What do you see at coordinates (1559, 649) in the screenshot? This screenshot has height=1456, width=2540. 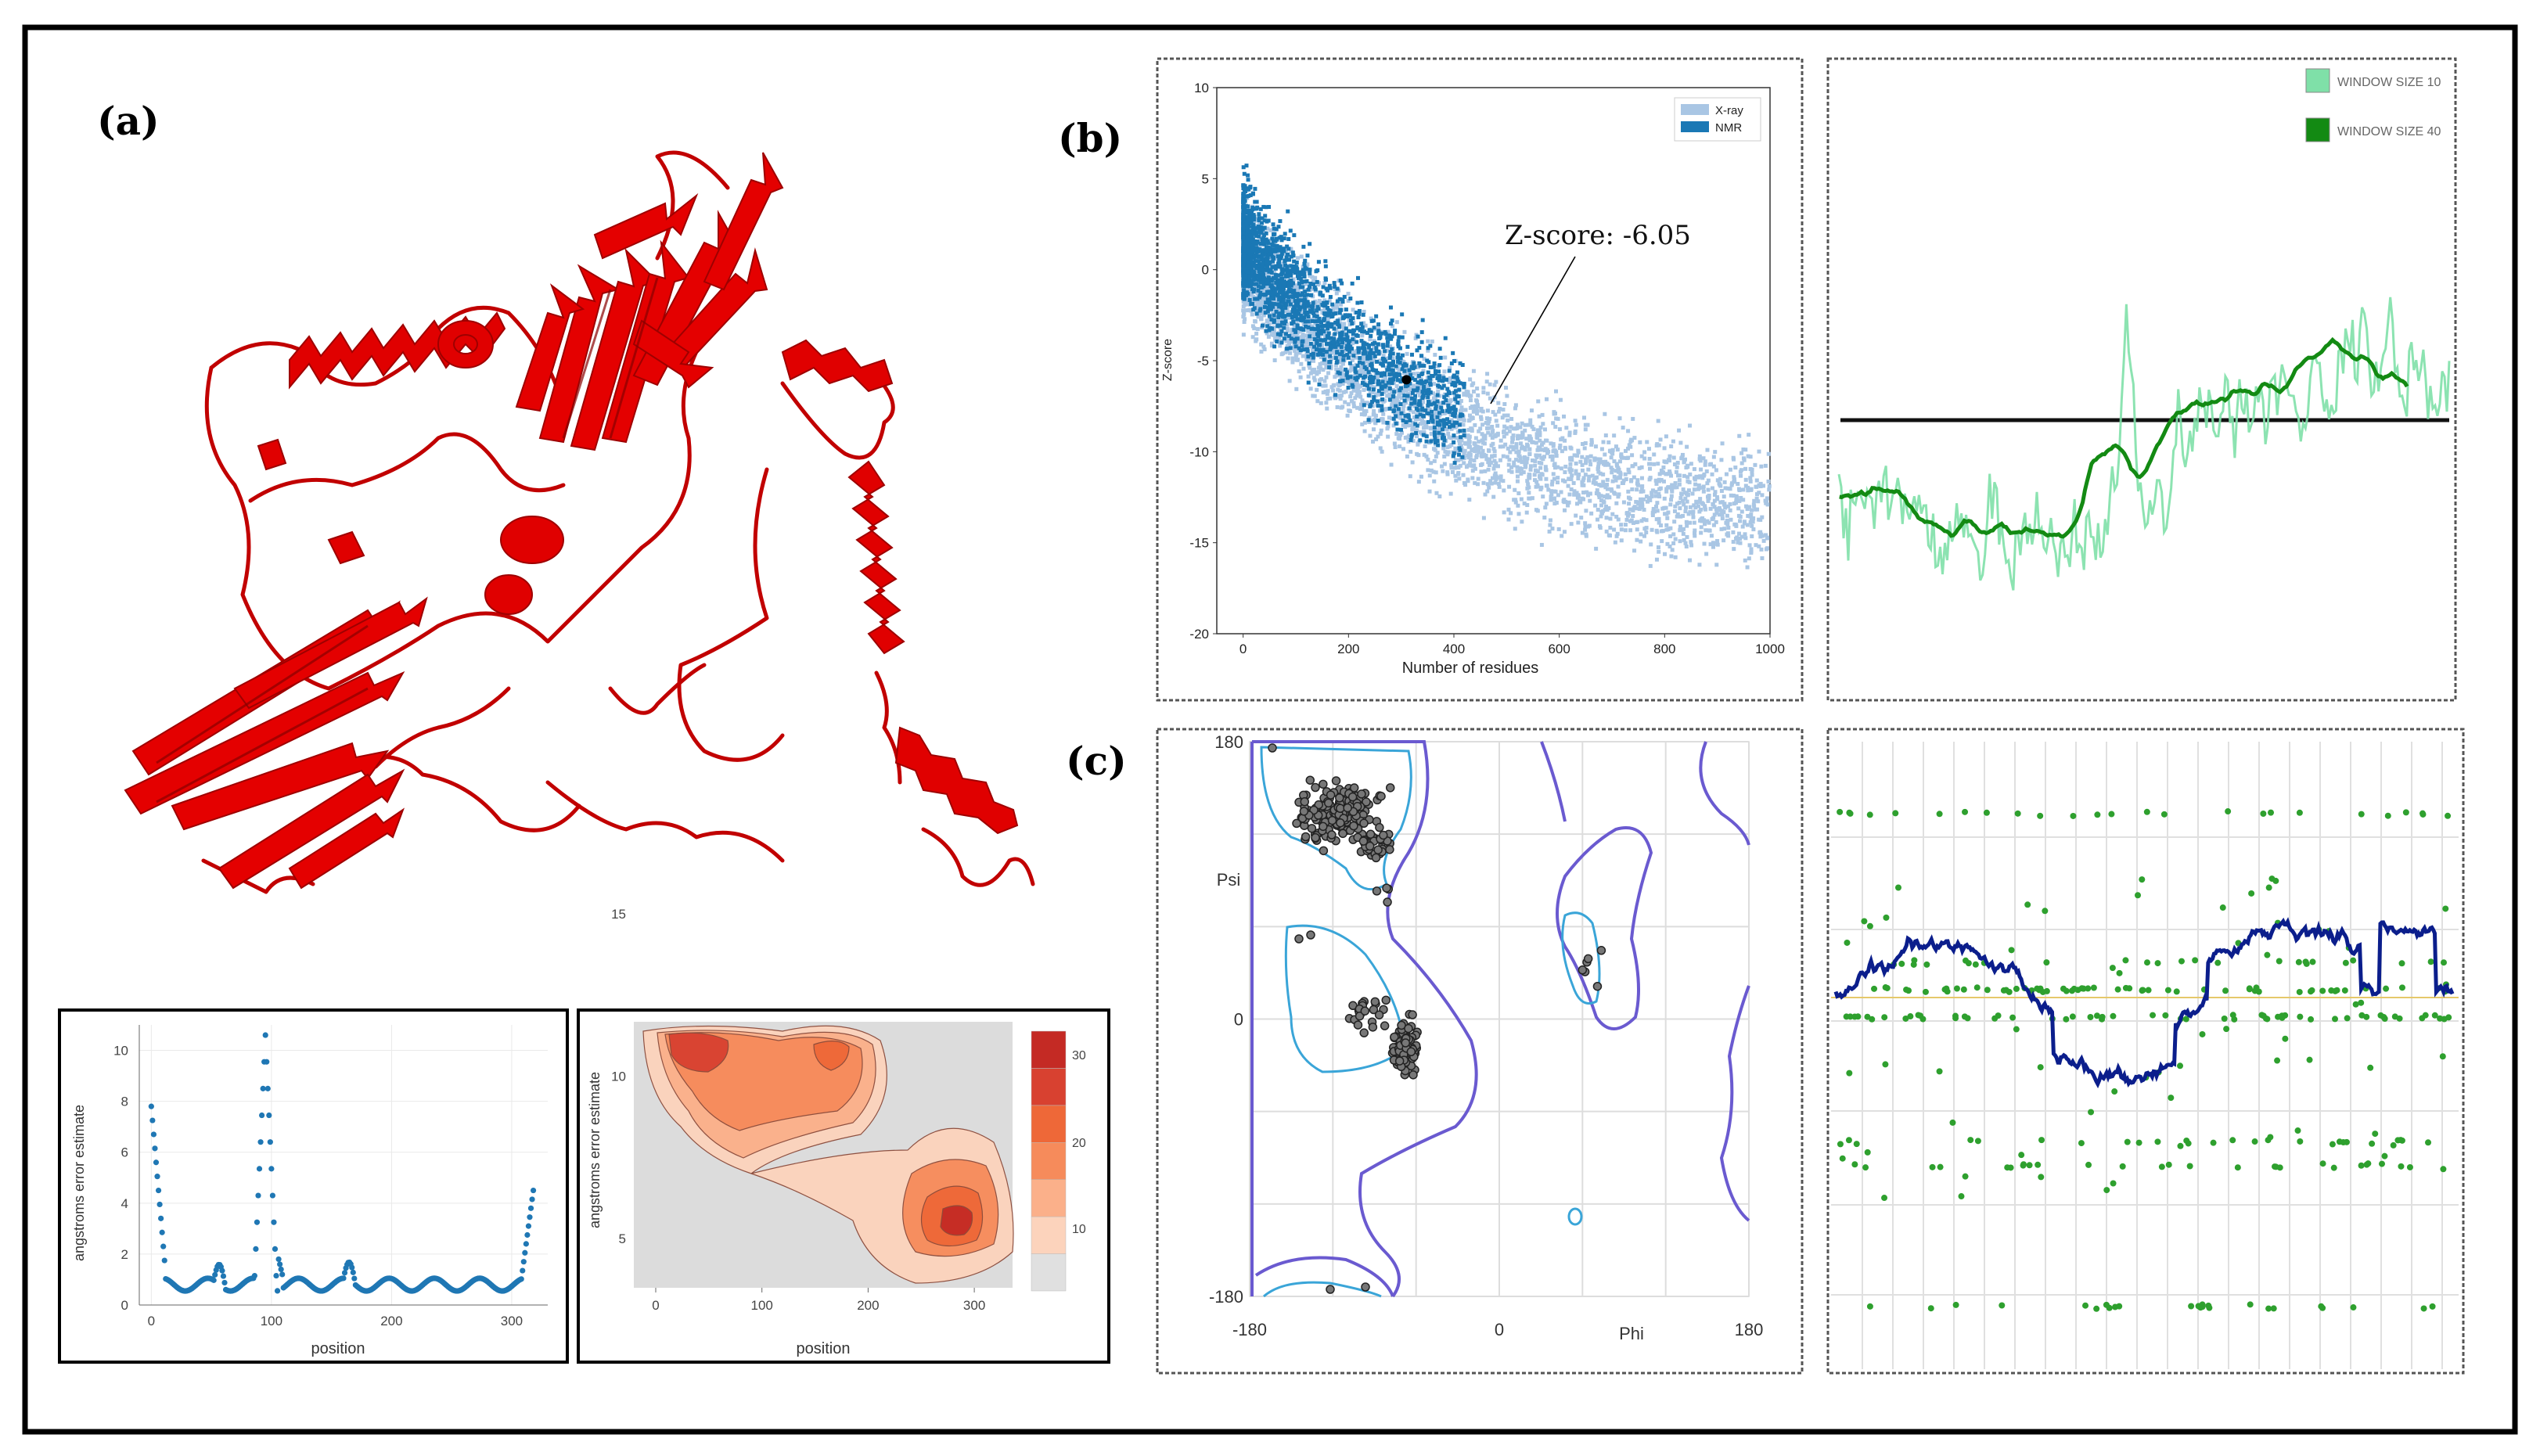 I see `x-tick-label: 600` at bounding box center [1559, 649].